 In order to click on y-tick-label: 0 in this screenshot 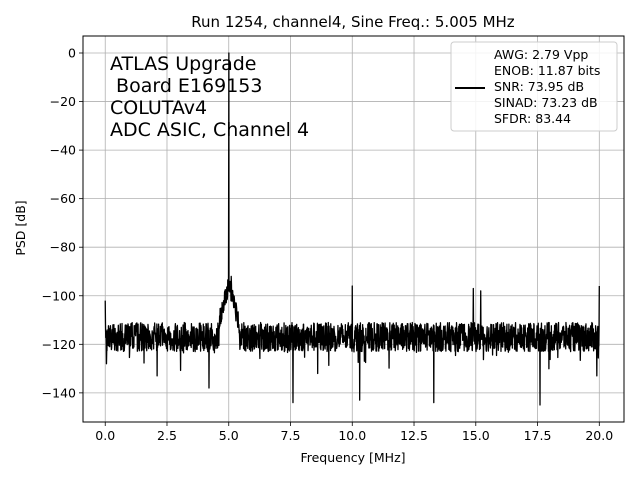, I will do `click(72, 52)`.